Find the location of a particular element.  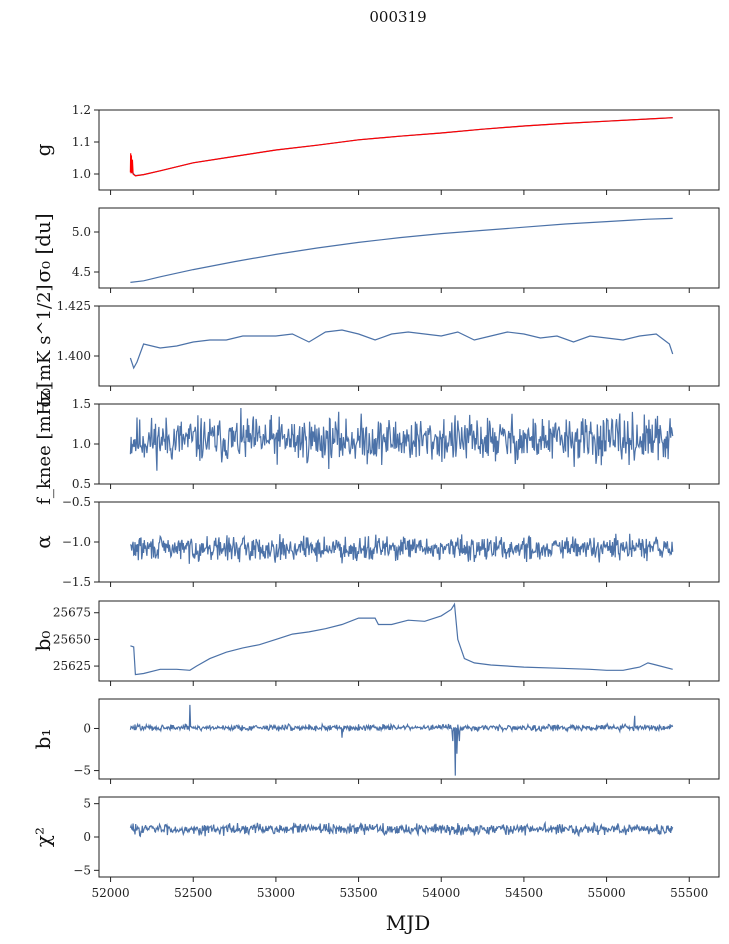

y-tick-label-b0: 25625 is located at coordinates (72, 666).